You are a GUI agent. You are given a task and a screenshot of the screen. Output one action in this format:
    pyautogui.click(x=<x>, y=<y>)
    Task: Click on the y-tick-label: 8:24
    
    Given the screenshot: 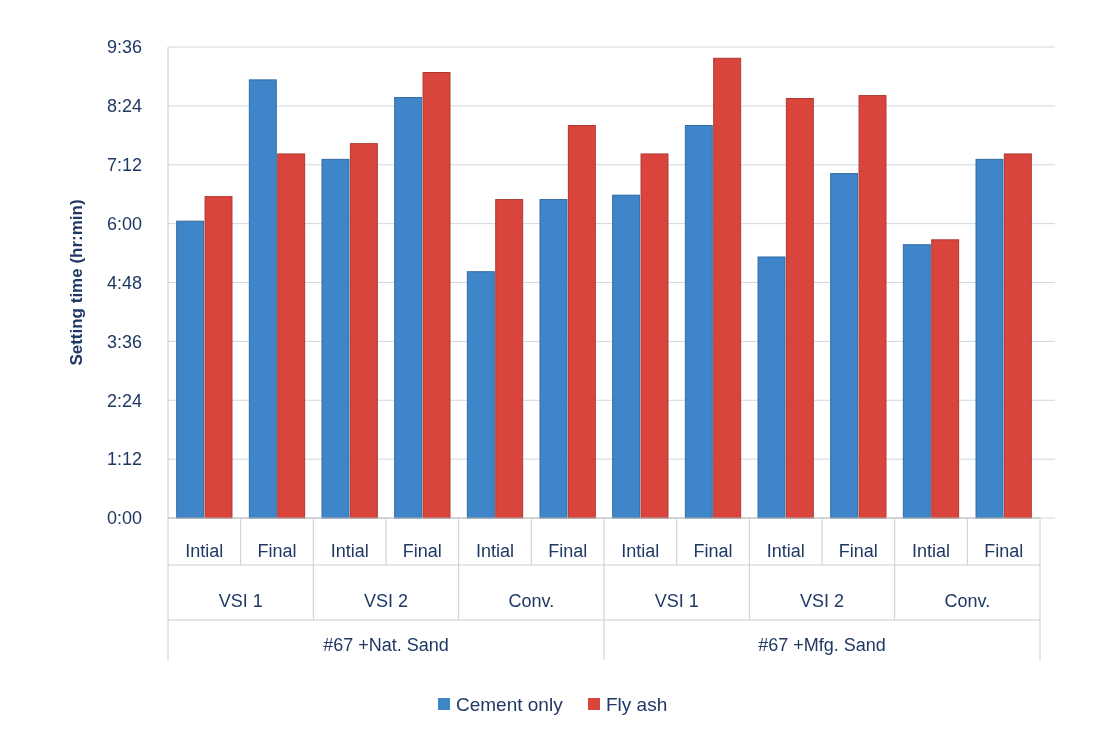 What is the action you would take?
    pyautogui.click(x=124, y=106)
    